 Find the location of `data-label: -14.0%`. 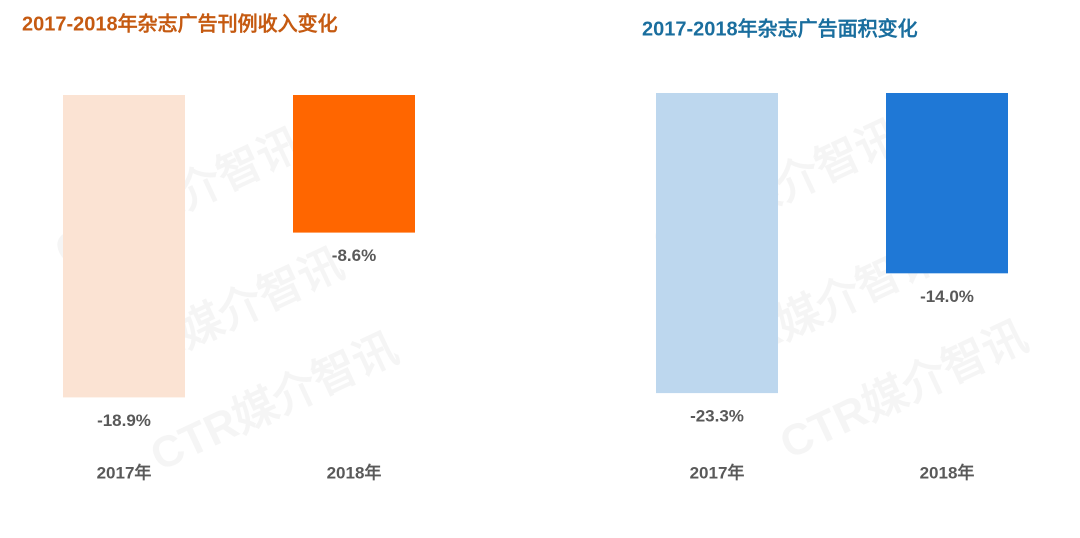

data-label: -14.0% is located at coordinates (947, 296).